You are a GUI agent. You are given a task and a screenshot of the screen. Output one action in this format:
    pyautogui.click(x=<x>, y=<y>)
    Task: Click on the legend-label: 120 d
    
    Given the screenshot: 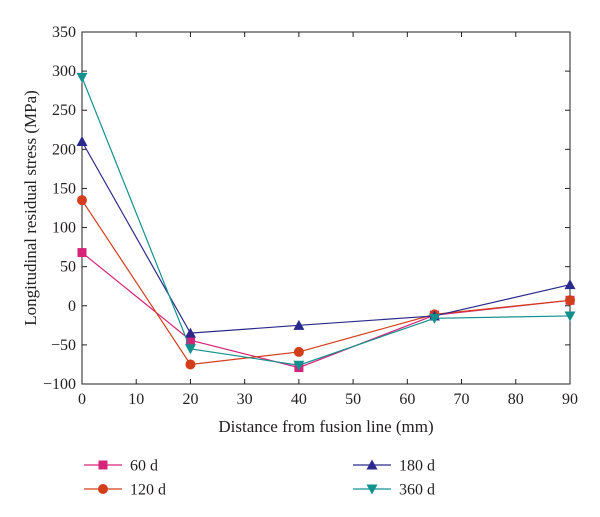 What is the action you would take?
    pyautogui.click(x=148, y=490)
    